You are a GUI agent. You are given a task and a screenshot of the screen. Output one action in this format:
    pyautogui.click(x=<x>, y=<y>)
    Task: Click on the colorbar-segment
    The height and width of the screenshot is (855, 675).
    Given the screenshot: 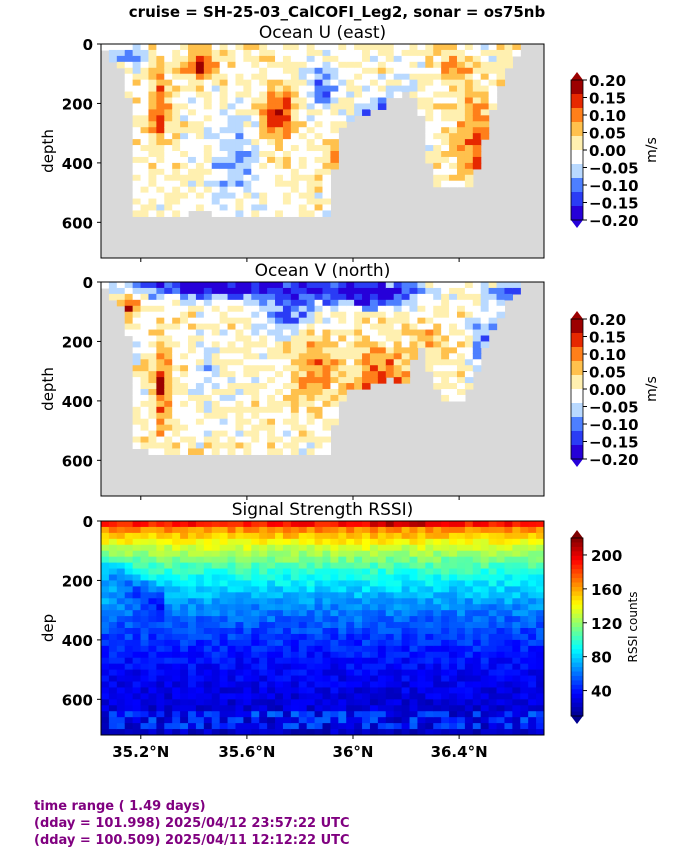 What is the action you would take?
    pyautogui.click(x=577, y=185)
    